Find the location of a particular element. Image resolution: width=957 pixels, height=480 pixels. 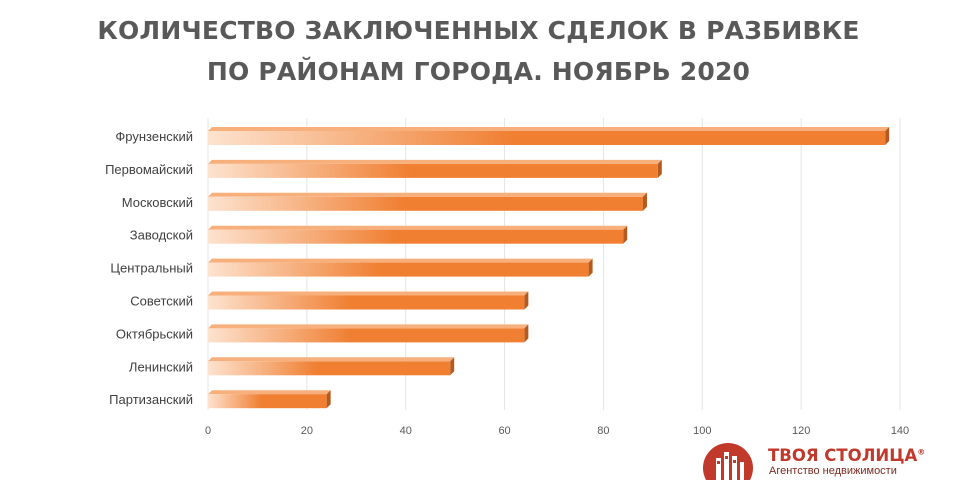

x-tick-label: 140 is located at coordinates (900, 431).